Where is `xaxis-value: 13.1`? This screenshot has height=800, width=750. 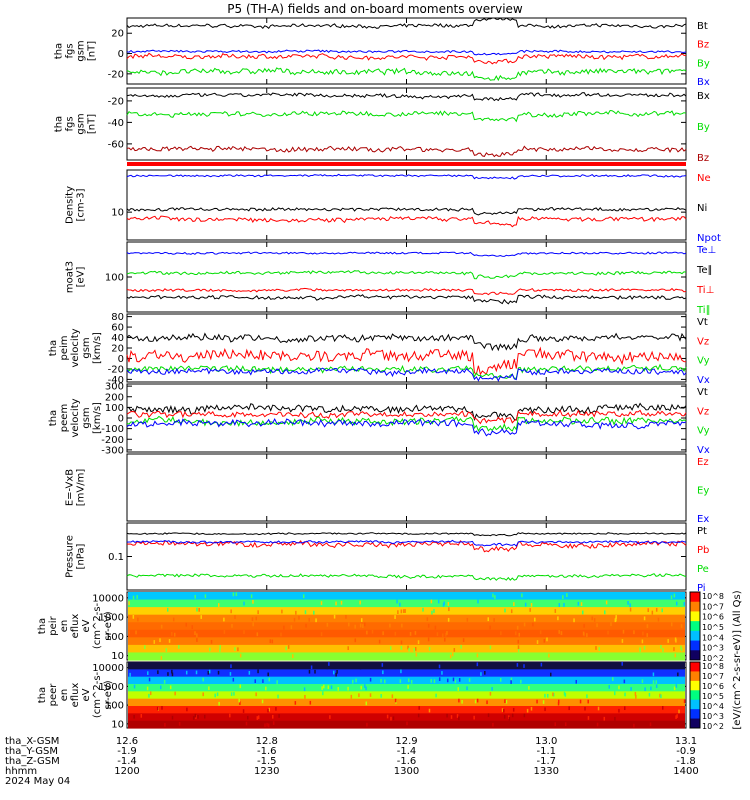 xaxis-value: 13.1 is located at coordinates (686, 741).